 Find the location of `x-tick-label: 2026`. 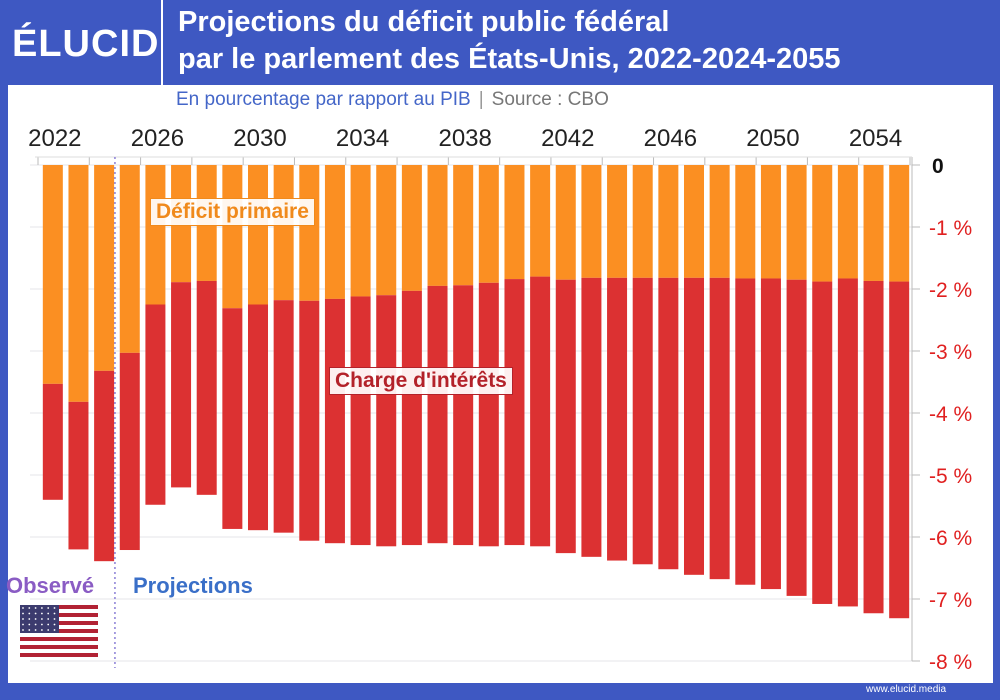

x-tick-label: 2026 is located at coordinates (157, 138).